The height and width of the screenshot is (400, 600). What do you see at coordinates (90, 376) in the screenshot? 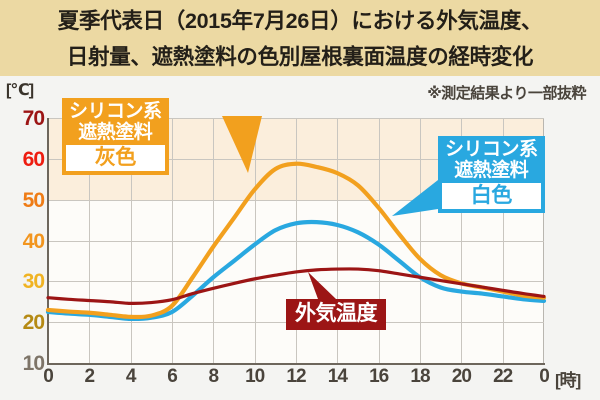
I see `x-axis-tick-2: 2` at bounding box center [90, 376].